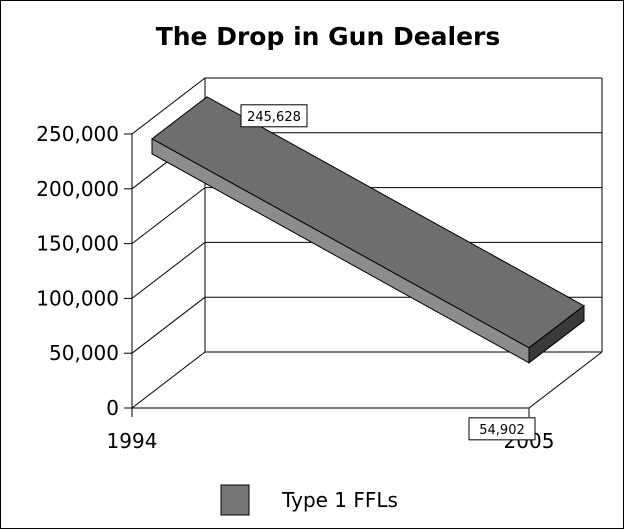 The height and width of the screenshot is (530, 624). Describe the element at coordinates (367, 380) in the screenshot. I see `floor` at that location.